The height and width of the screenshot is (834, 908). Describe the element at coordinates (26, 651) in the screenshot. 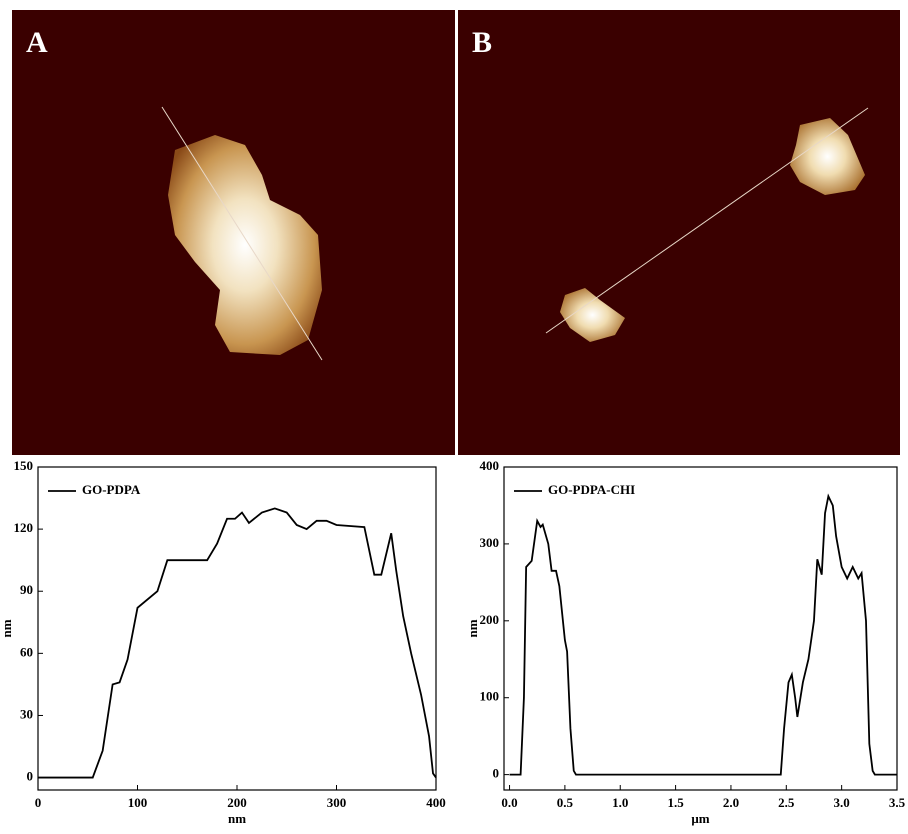

I see `y-tick-label: 60` at that location.